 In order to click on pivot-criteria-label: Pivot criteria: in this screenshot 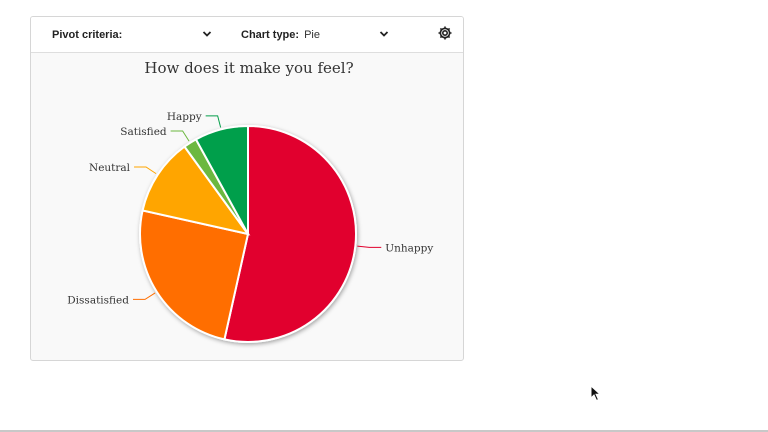, I will do `click(87, 34)`.